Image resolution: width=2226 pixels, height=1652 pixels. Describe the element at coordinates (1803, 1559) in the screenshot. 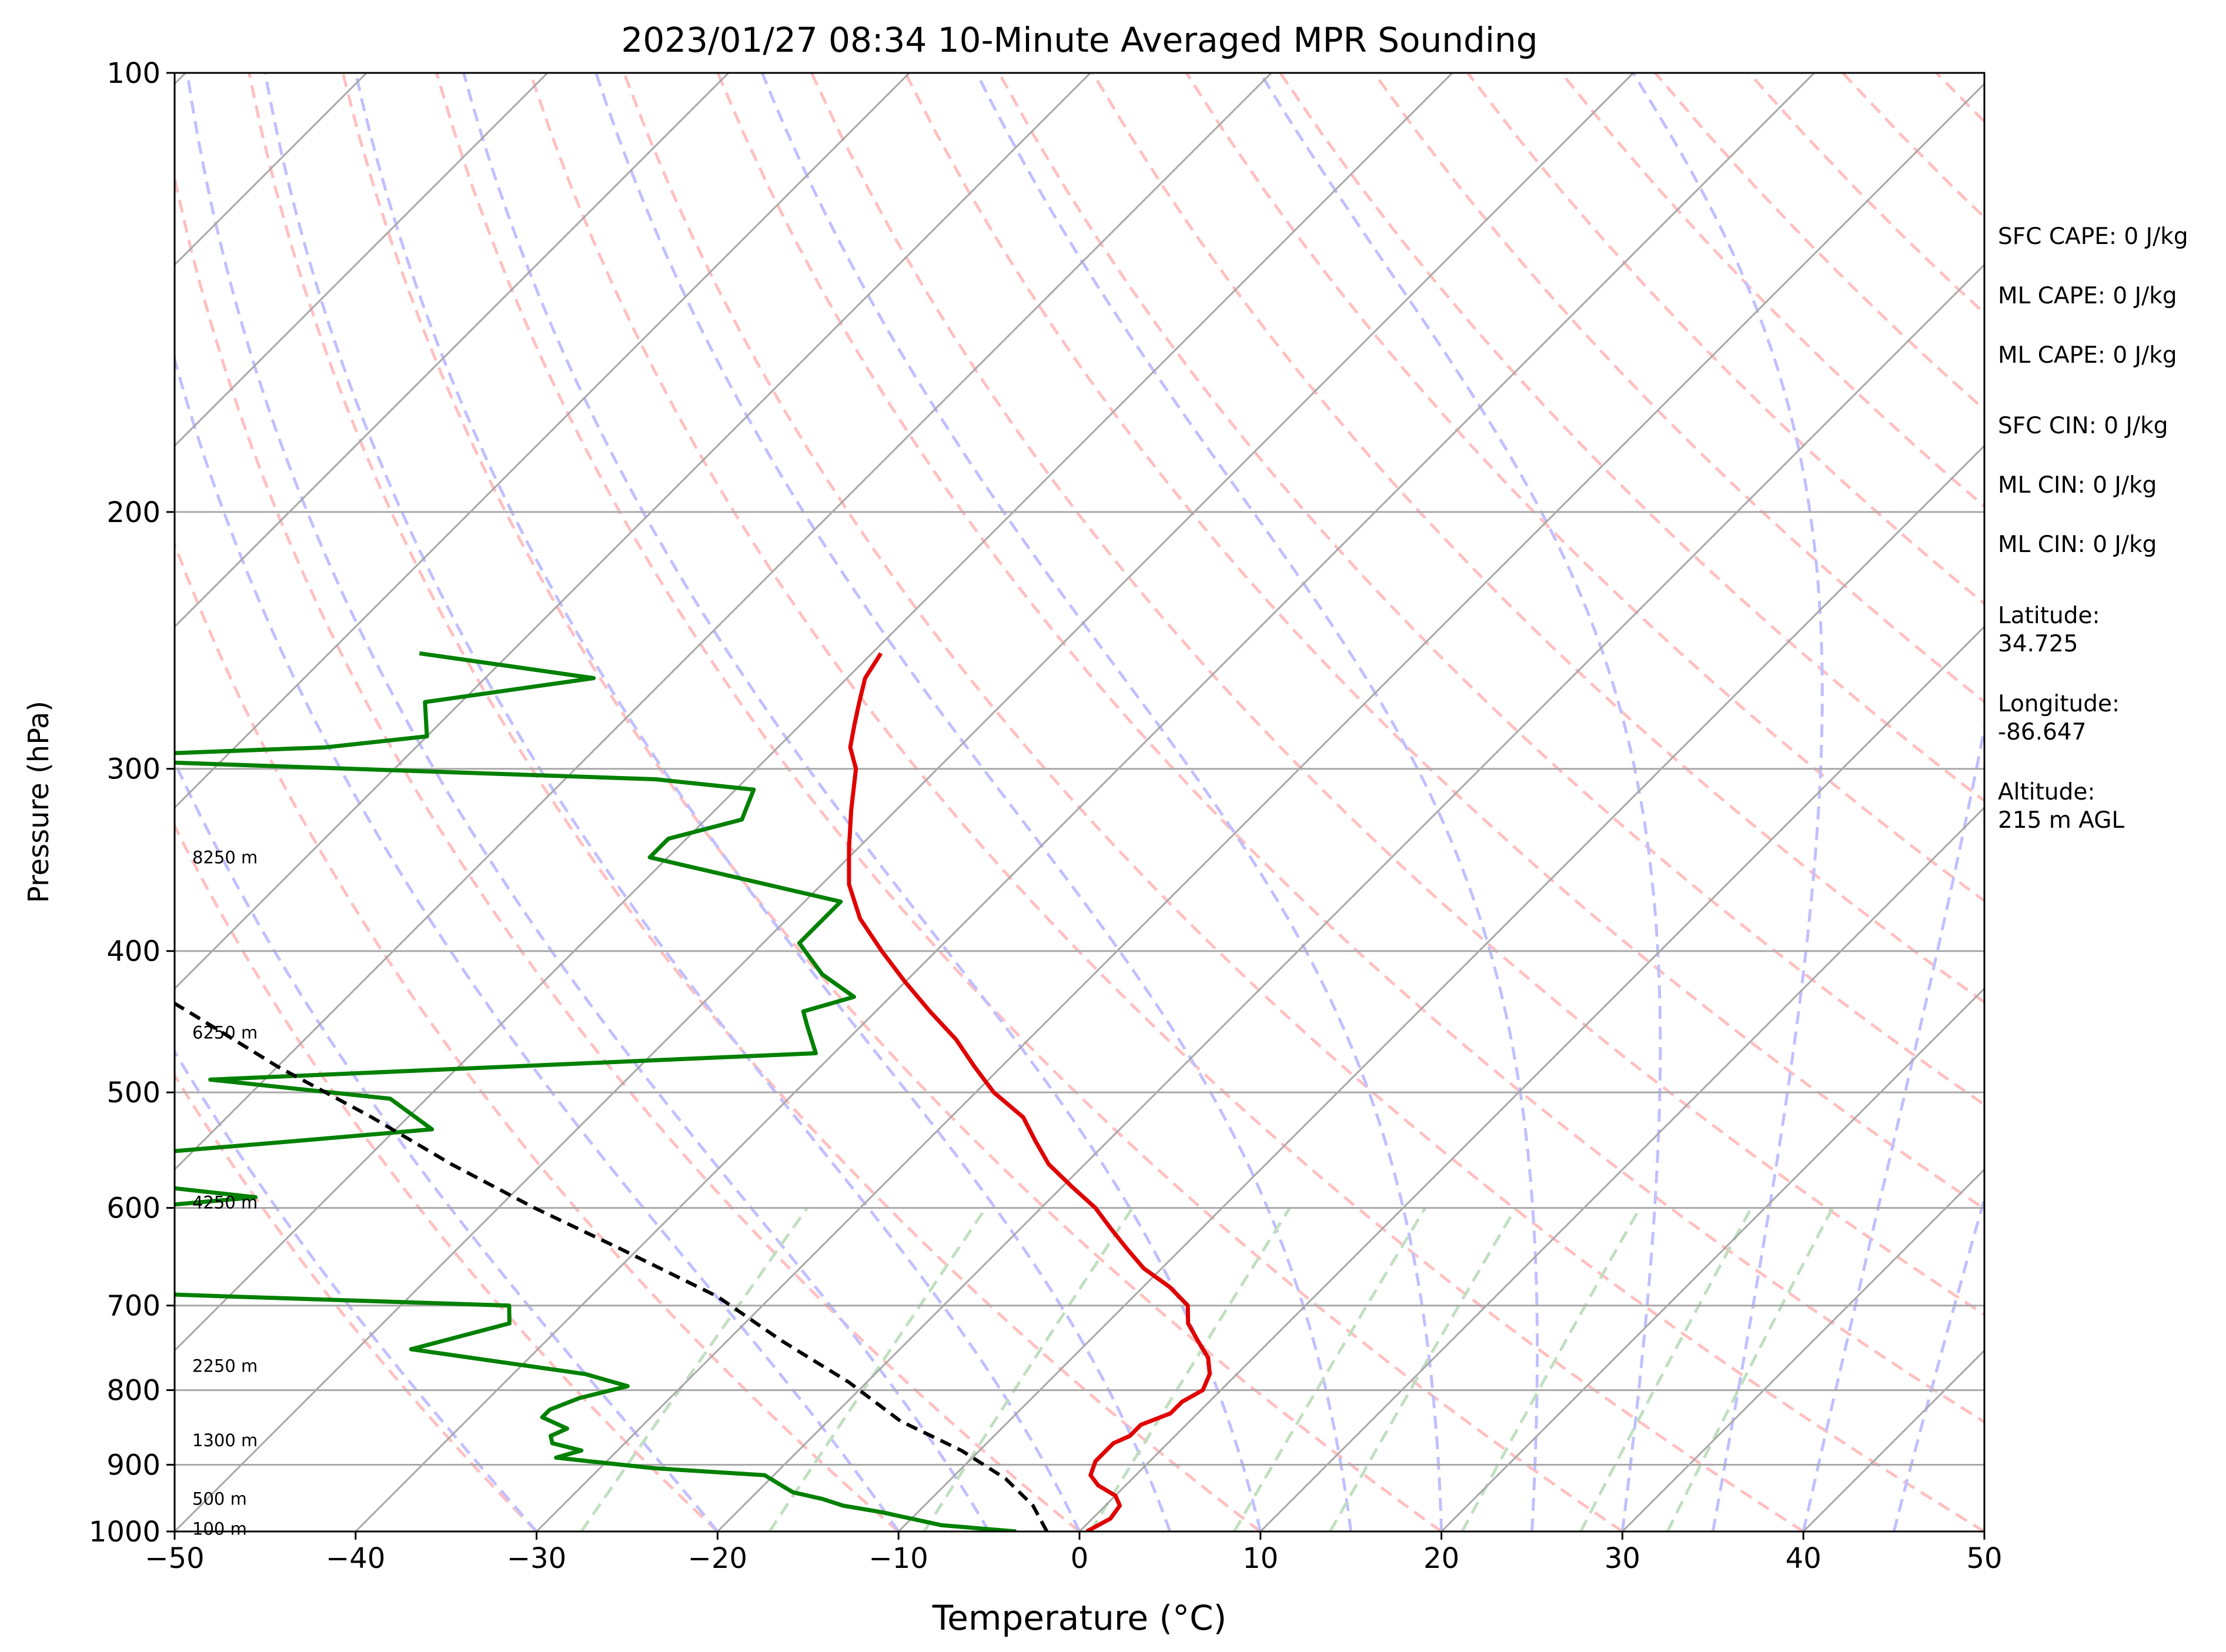

I see `x-tick-label: 40` at that location.